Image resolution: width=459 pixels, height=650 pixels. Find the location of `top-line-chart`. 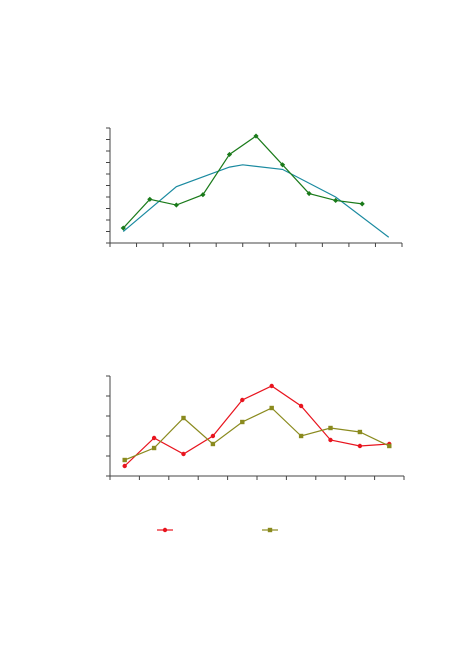

top-line-chart is located at coordinates (254, 187).